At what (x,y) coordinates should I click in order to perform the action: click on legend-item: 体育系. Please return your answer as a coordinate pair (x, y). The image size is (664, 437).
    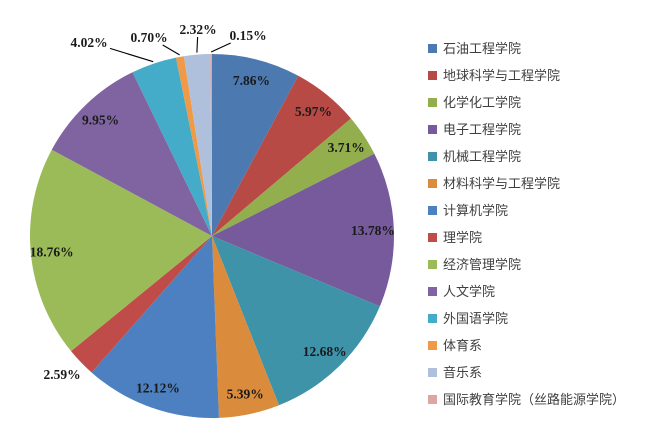
    Looking at the image, I should click on (526, 345).